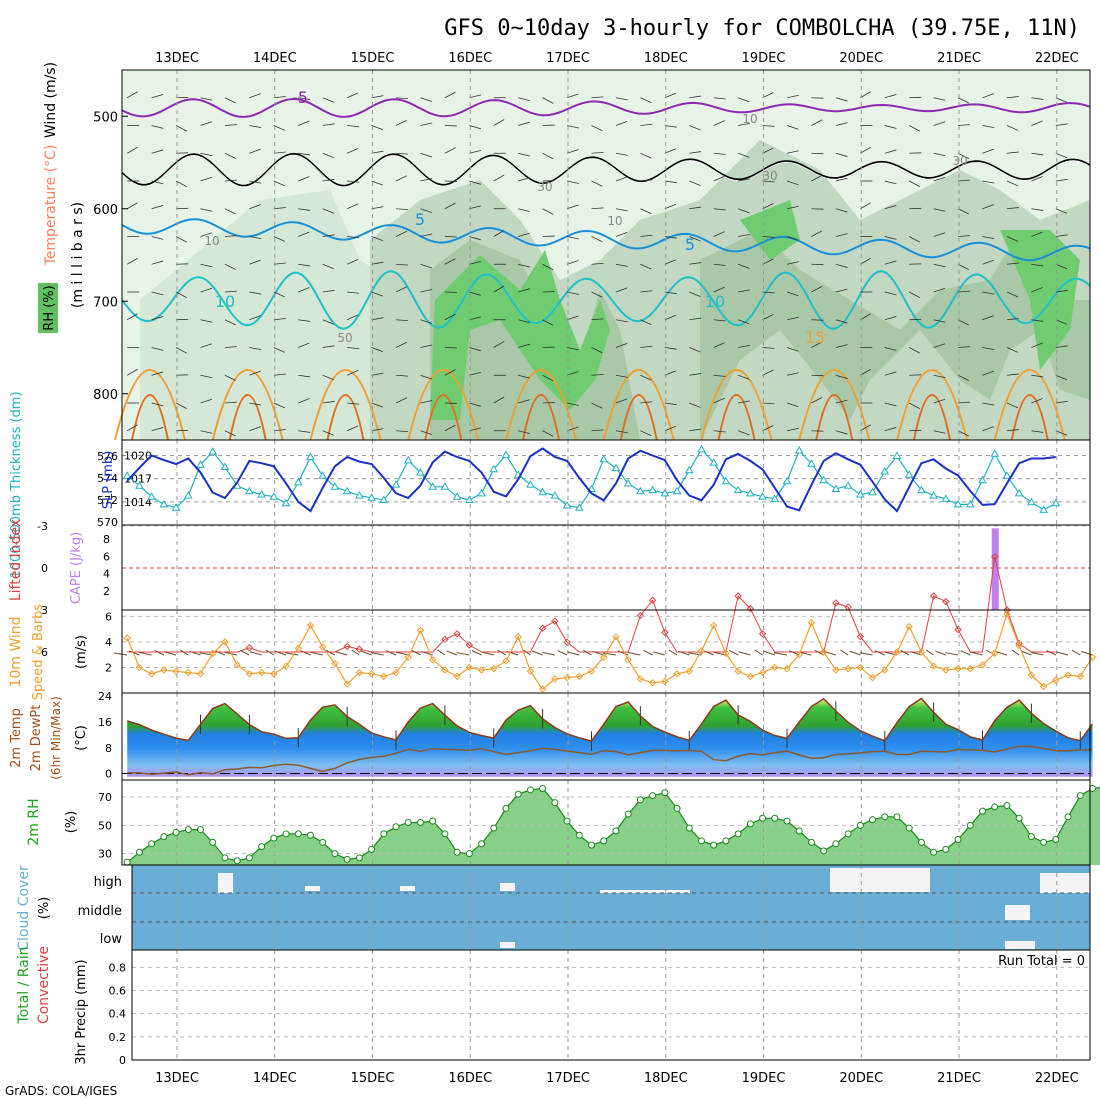 This screenshot has height=1100, width=1100. I want to click on date-label-top: 17DEC, so click(568, 58).